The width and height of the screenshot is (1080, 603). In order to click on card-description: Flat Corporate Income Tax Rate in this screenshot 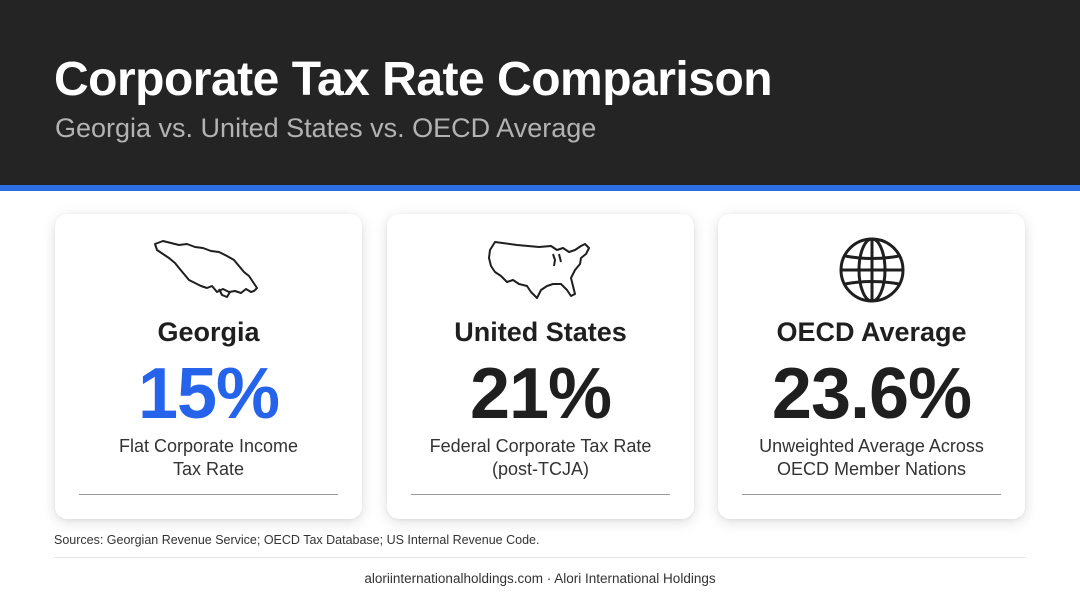, I will do `click(208, 458)`.